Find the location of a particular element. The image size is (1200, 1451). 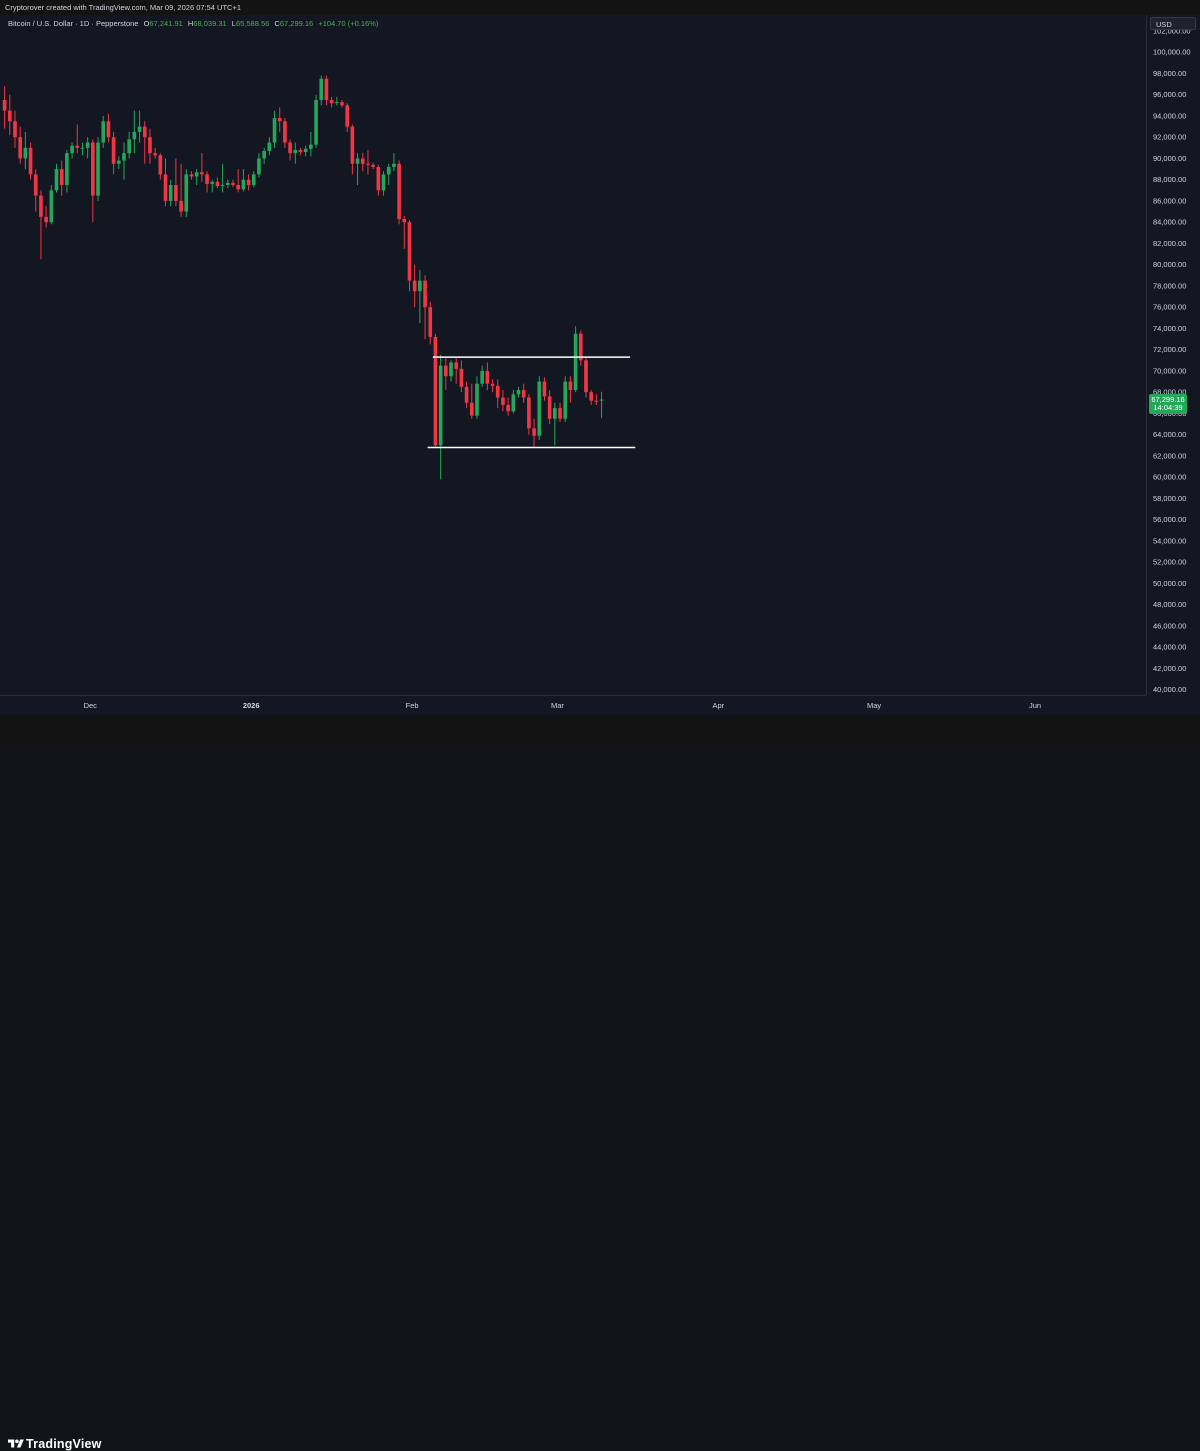

time-axis-border is located at coordinates (573, 695).